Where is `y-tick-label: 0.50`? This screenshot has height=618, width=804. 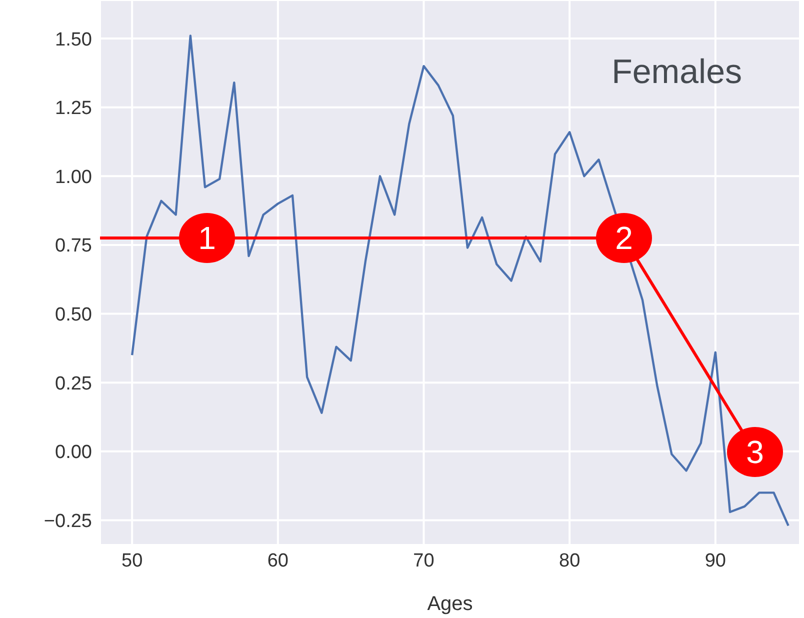
y-tick-label: 0.50 is located at coordinates (73, 315).